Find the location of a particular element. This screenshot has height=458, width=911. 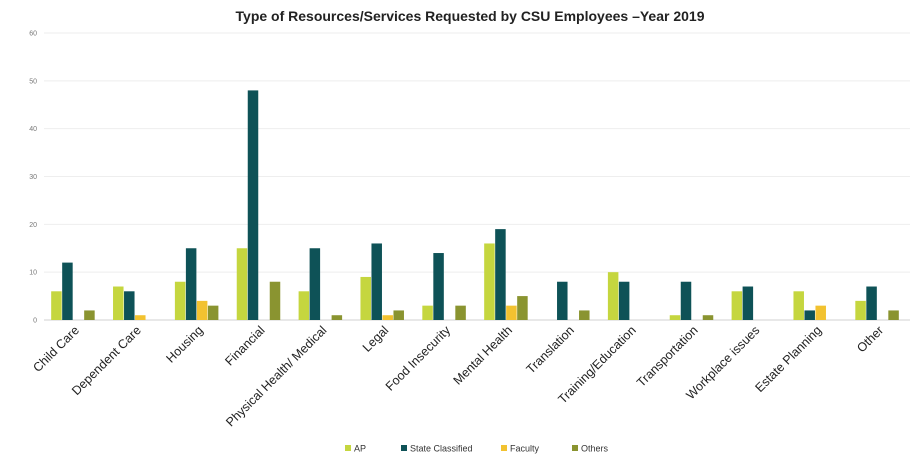

x-tick-label: Financial is located at coordinates (244, 345).